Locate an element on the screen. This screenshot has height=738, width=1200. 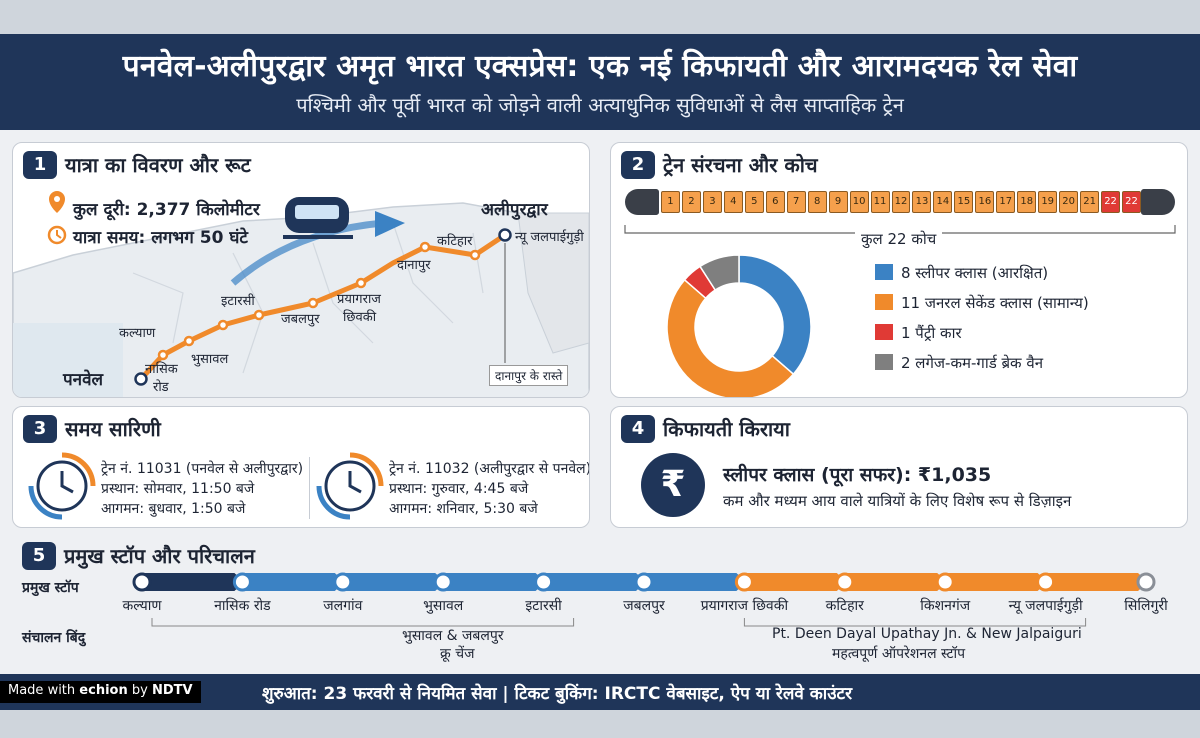
legend-general: 11 जनरल सेकेंड क्लास (सामान्य) is located at coordinates (982, 303).